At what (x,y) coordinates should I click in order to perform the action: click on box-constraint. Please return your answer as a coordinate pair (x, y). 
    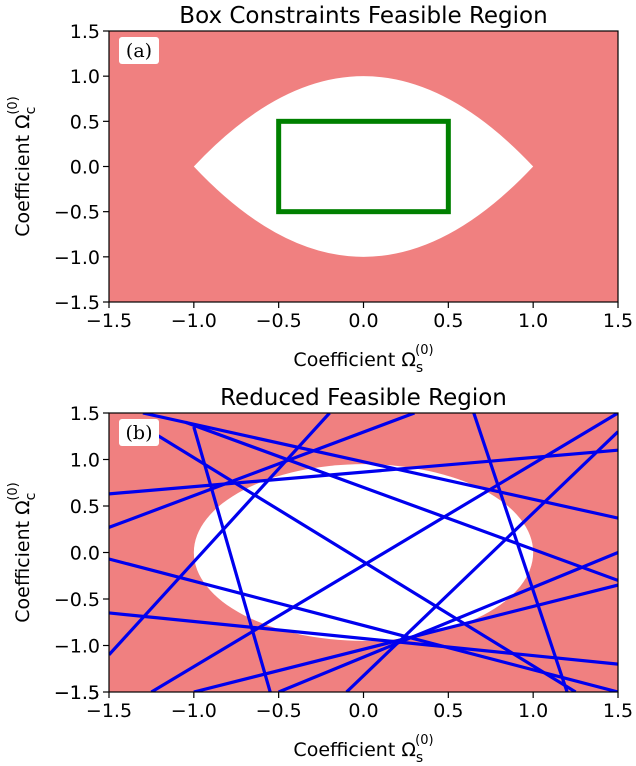
    Looking at the image, I should click on (363, 166).